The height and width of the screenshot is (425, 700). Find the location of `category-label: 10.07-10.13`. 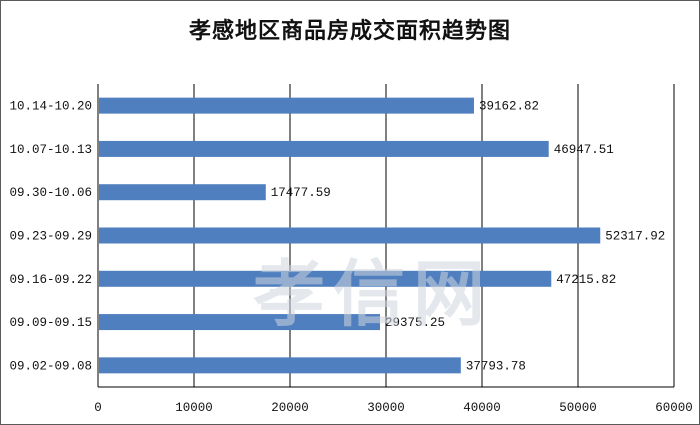

category-label: 10.07-10.13 is located at coordinates (50, 150).